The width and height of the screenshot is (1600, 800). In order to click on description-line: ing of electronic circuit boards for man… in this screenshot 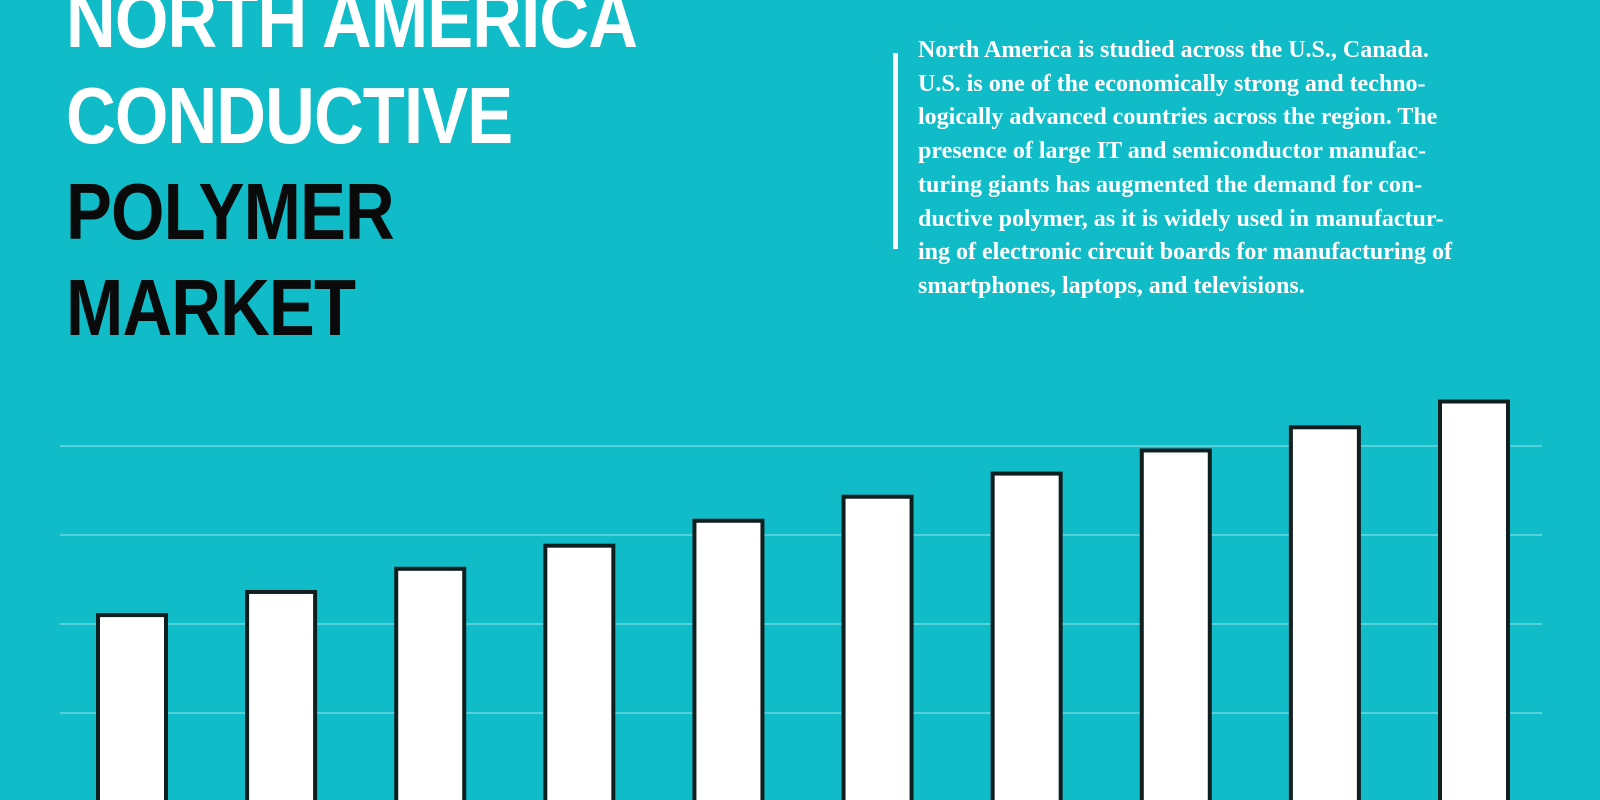, I will do `click(1185, 252)`.